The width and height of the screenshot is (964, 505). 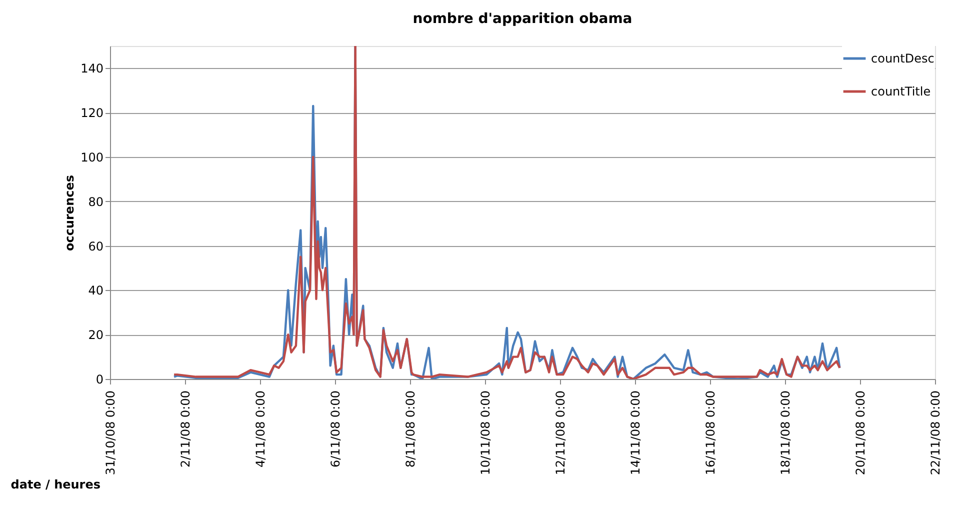 I want to click on y-tick-label: 140, so click(x=92, y=69).